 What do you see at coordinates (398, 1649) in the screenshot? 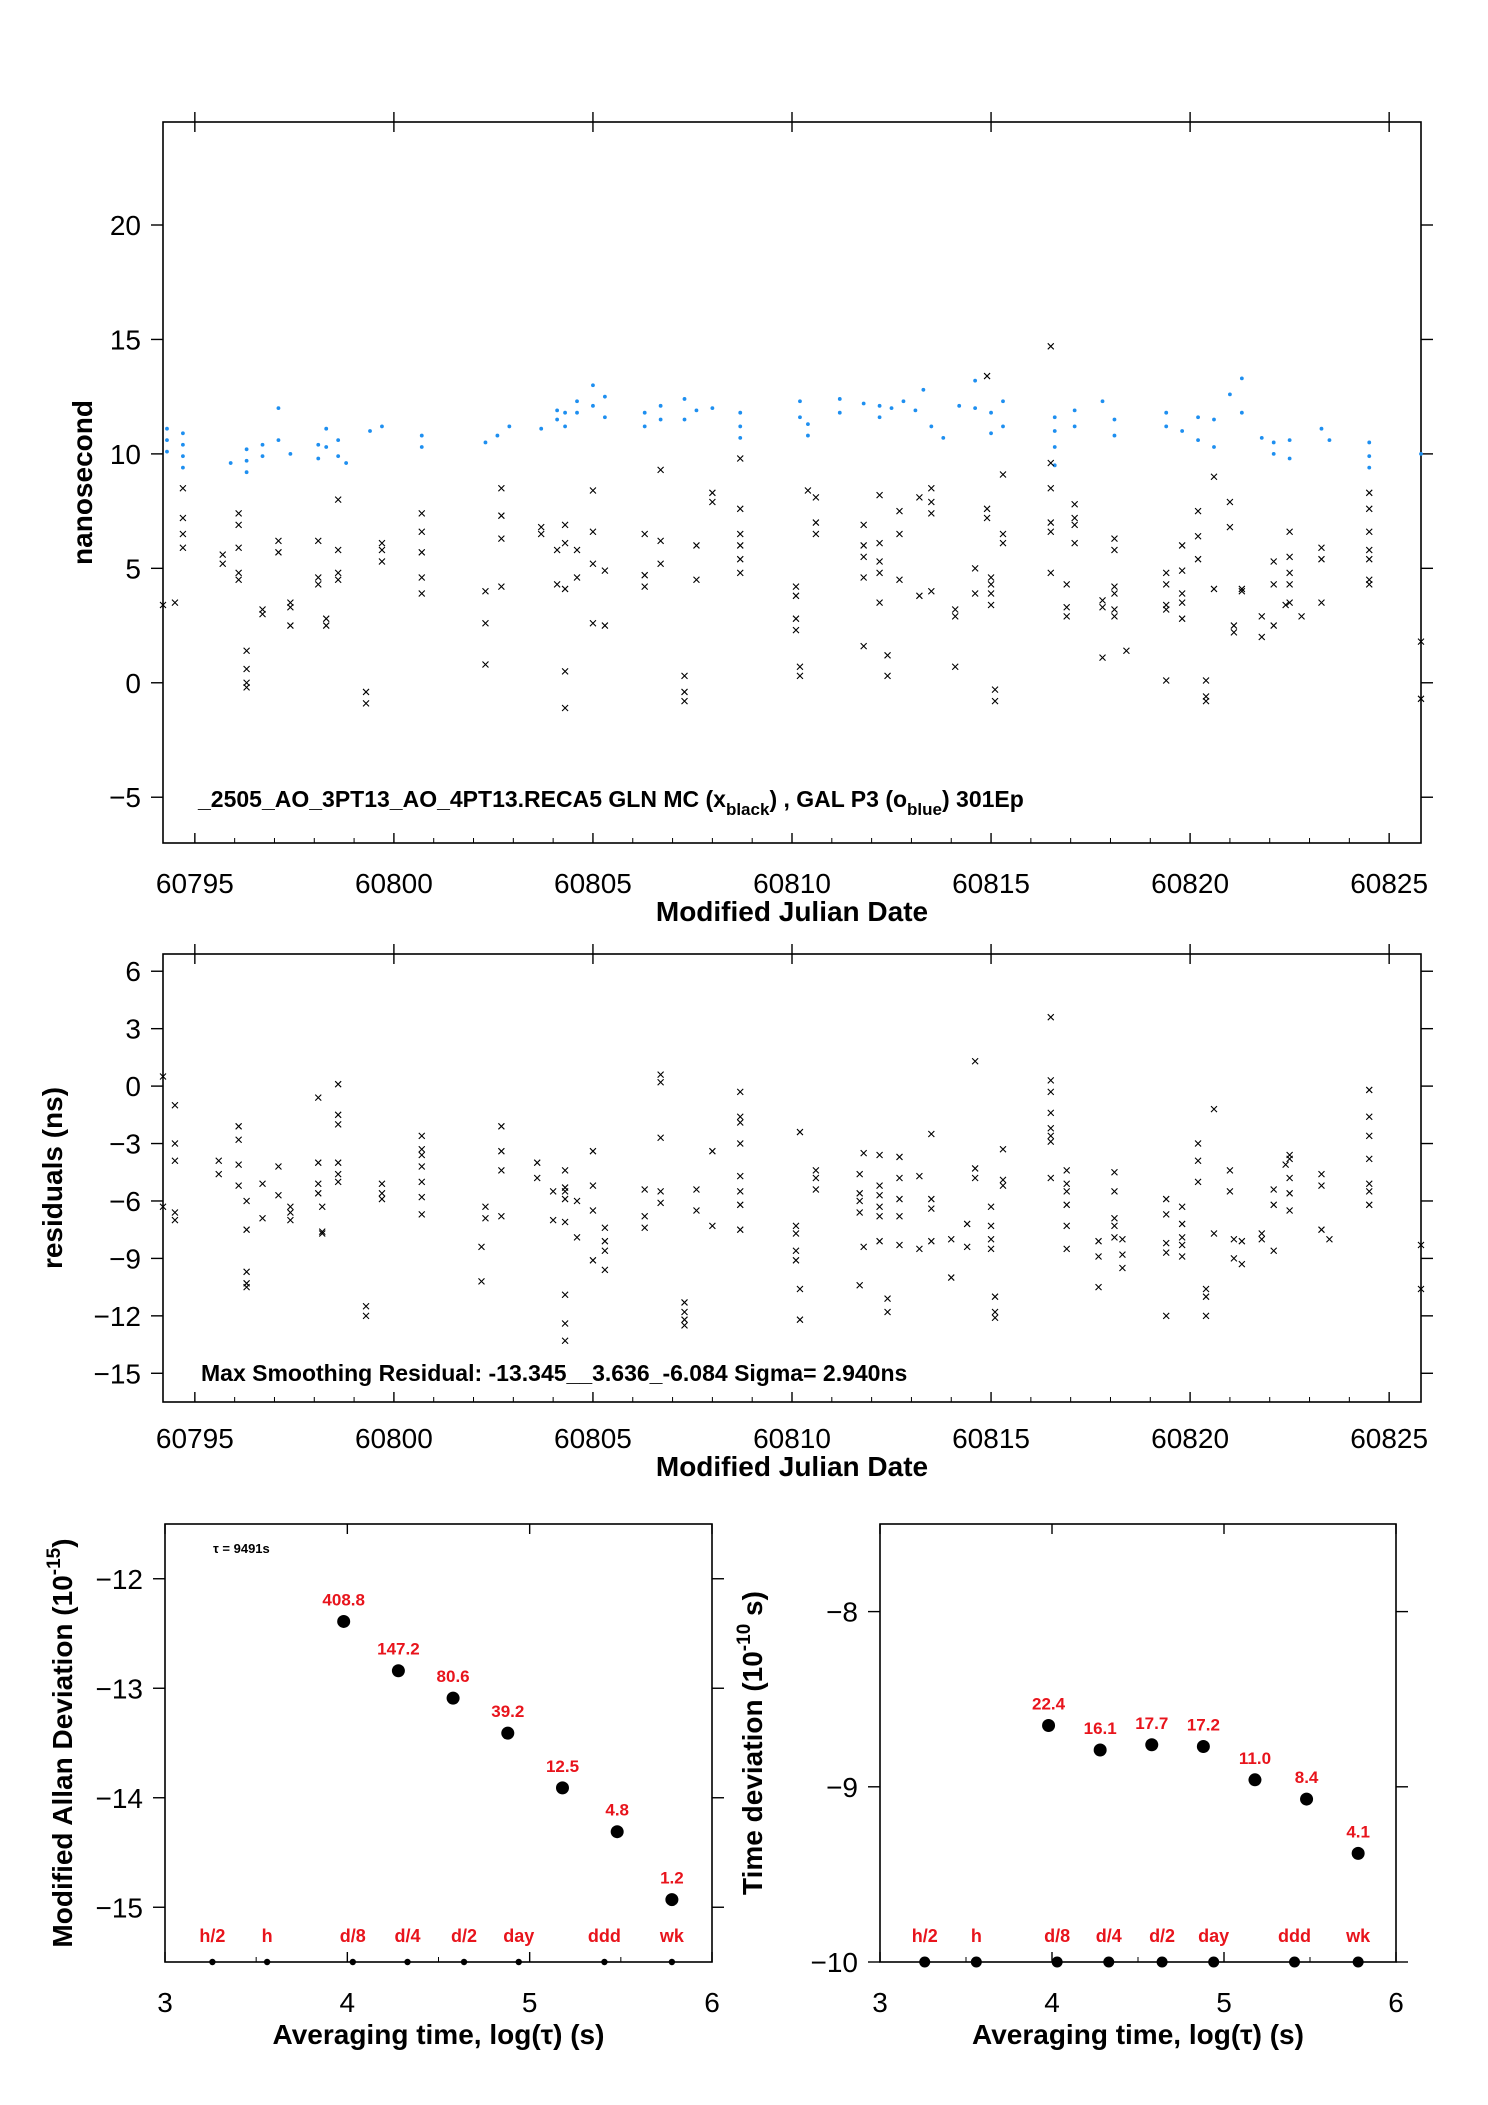
I see `deviation-label: 147.2` at bounding box center [398, 1649].